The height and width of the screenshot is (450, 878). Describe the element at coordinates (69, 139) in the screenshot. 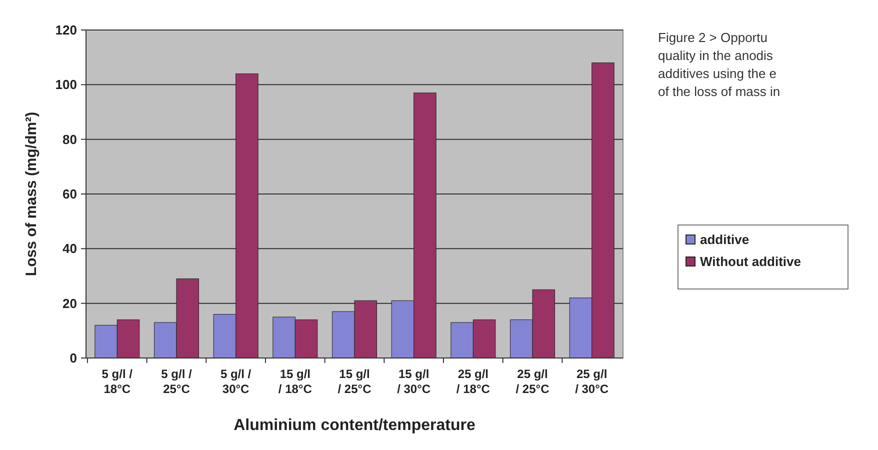

I see `y-tick-label: 80` at that location.